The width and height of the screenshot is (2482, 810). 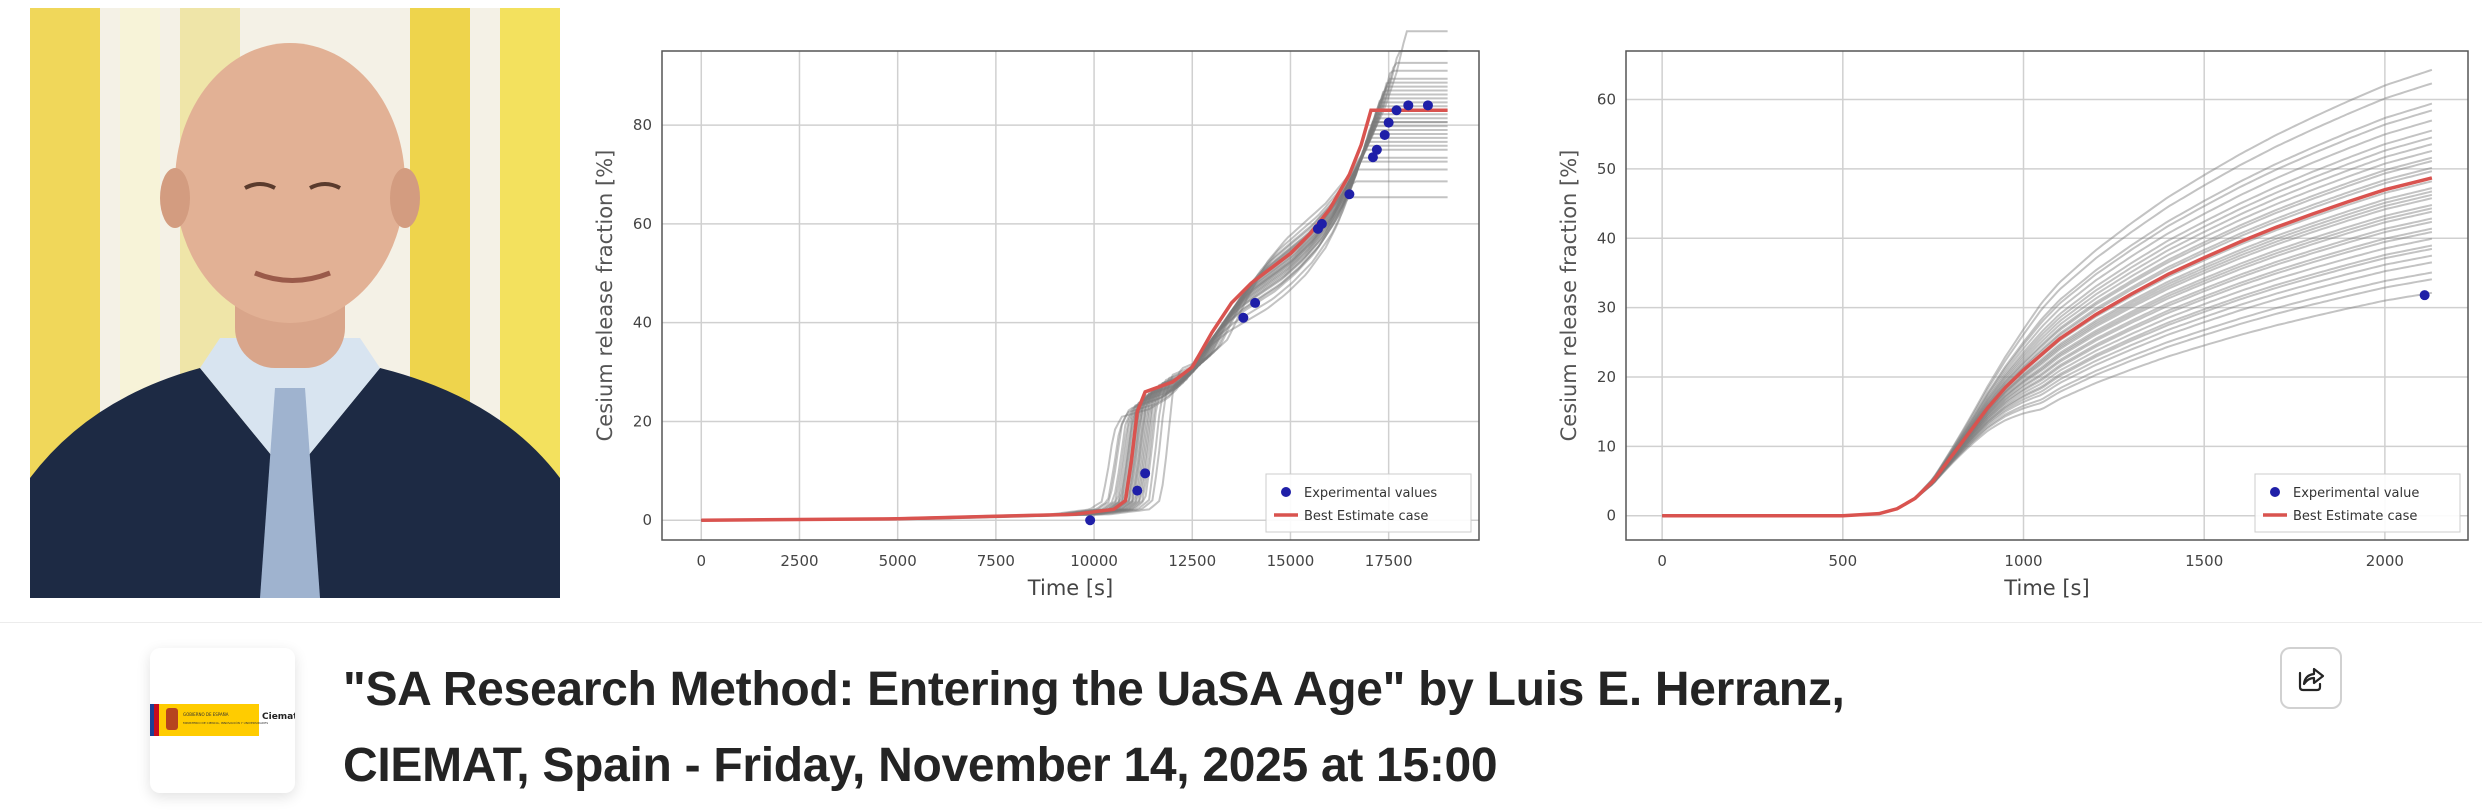 What do you see at coordinates (2356, 493) in the screenshot?
I see `legend-experimental-label: Experimental value` at bounding box center [2356, 493].